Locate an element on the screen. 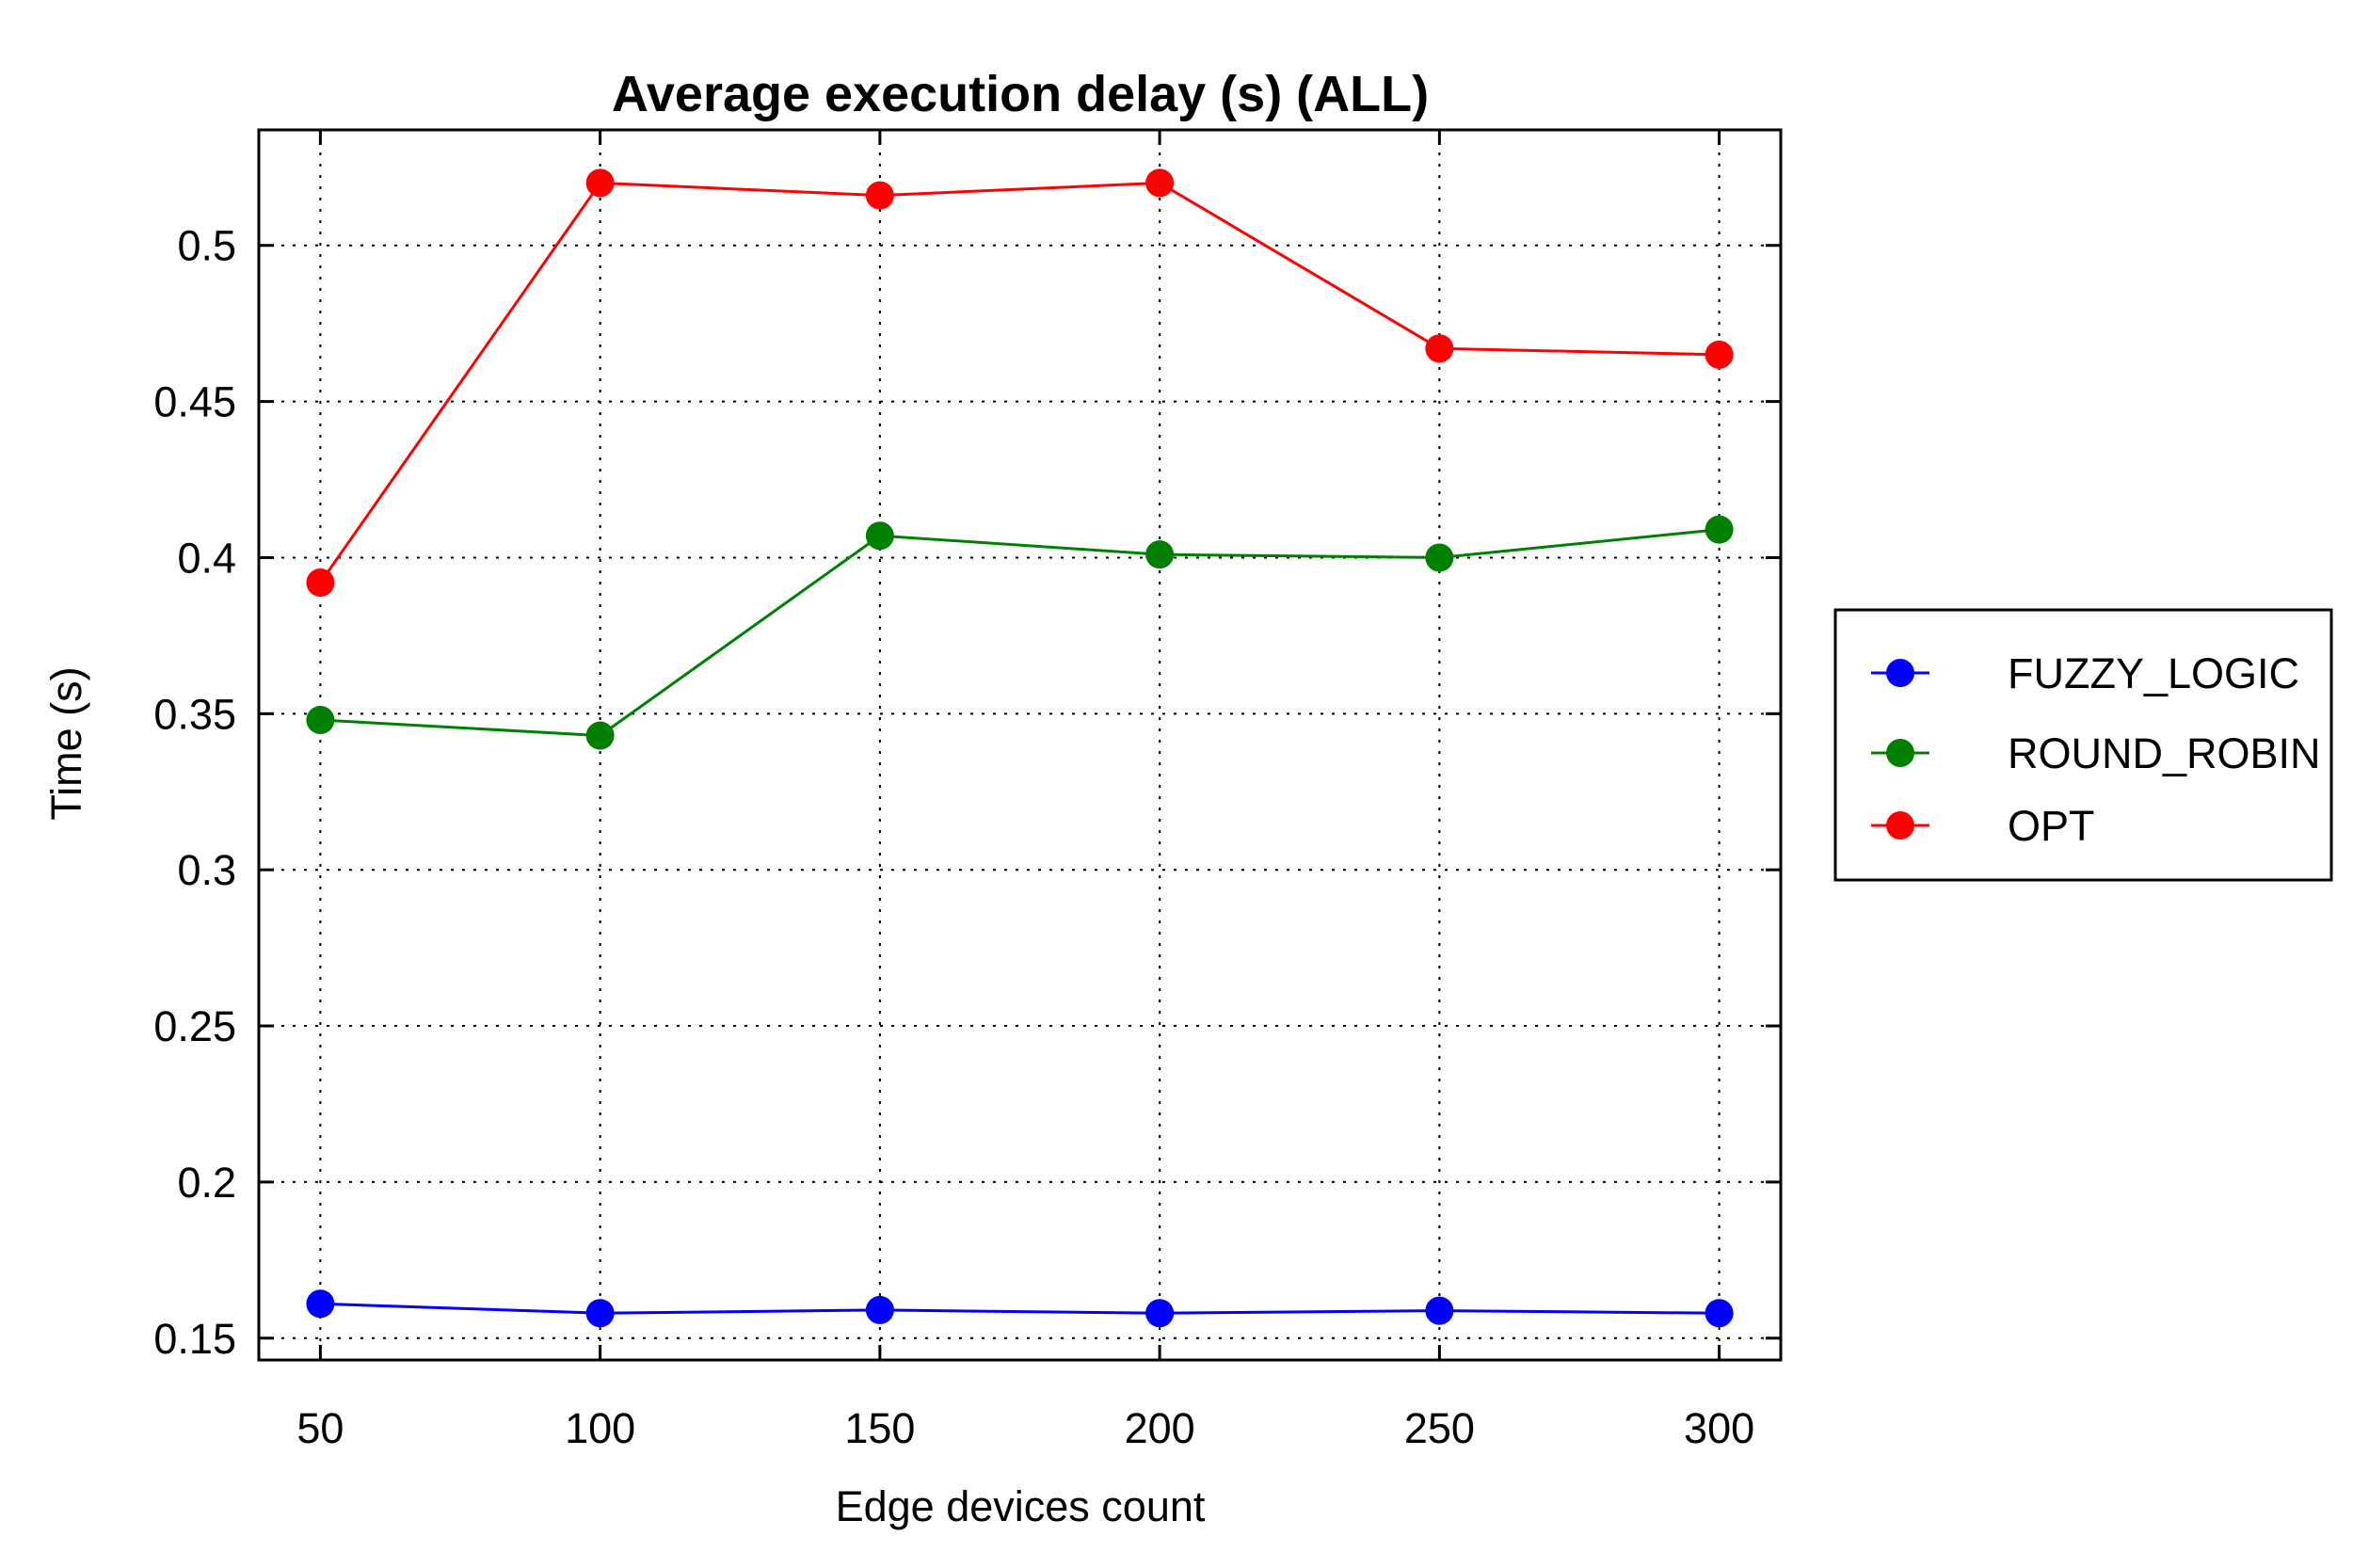 The height and width of the screenshot is (1568, 2353). x-tick-label: 50 is located at coordinates (320, 1428).